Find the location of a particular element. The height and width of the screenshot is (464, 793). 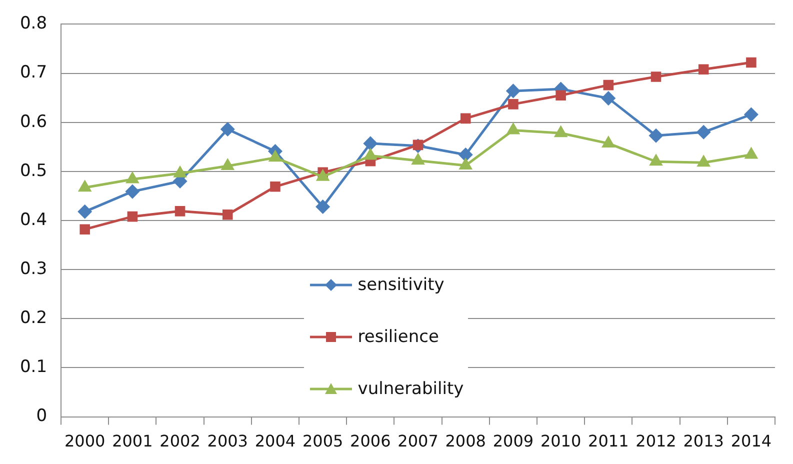

legend-label: vulnerability is located at coordinates (411, 388).